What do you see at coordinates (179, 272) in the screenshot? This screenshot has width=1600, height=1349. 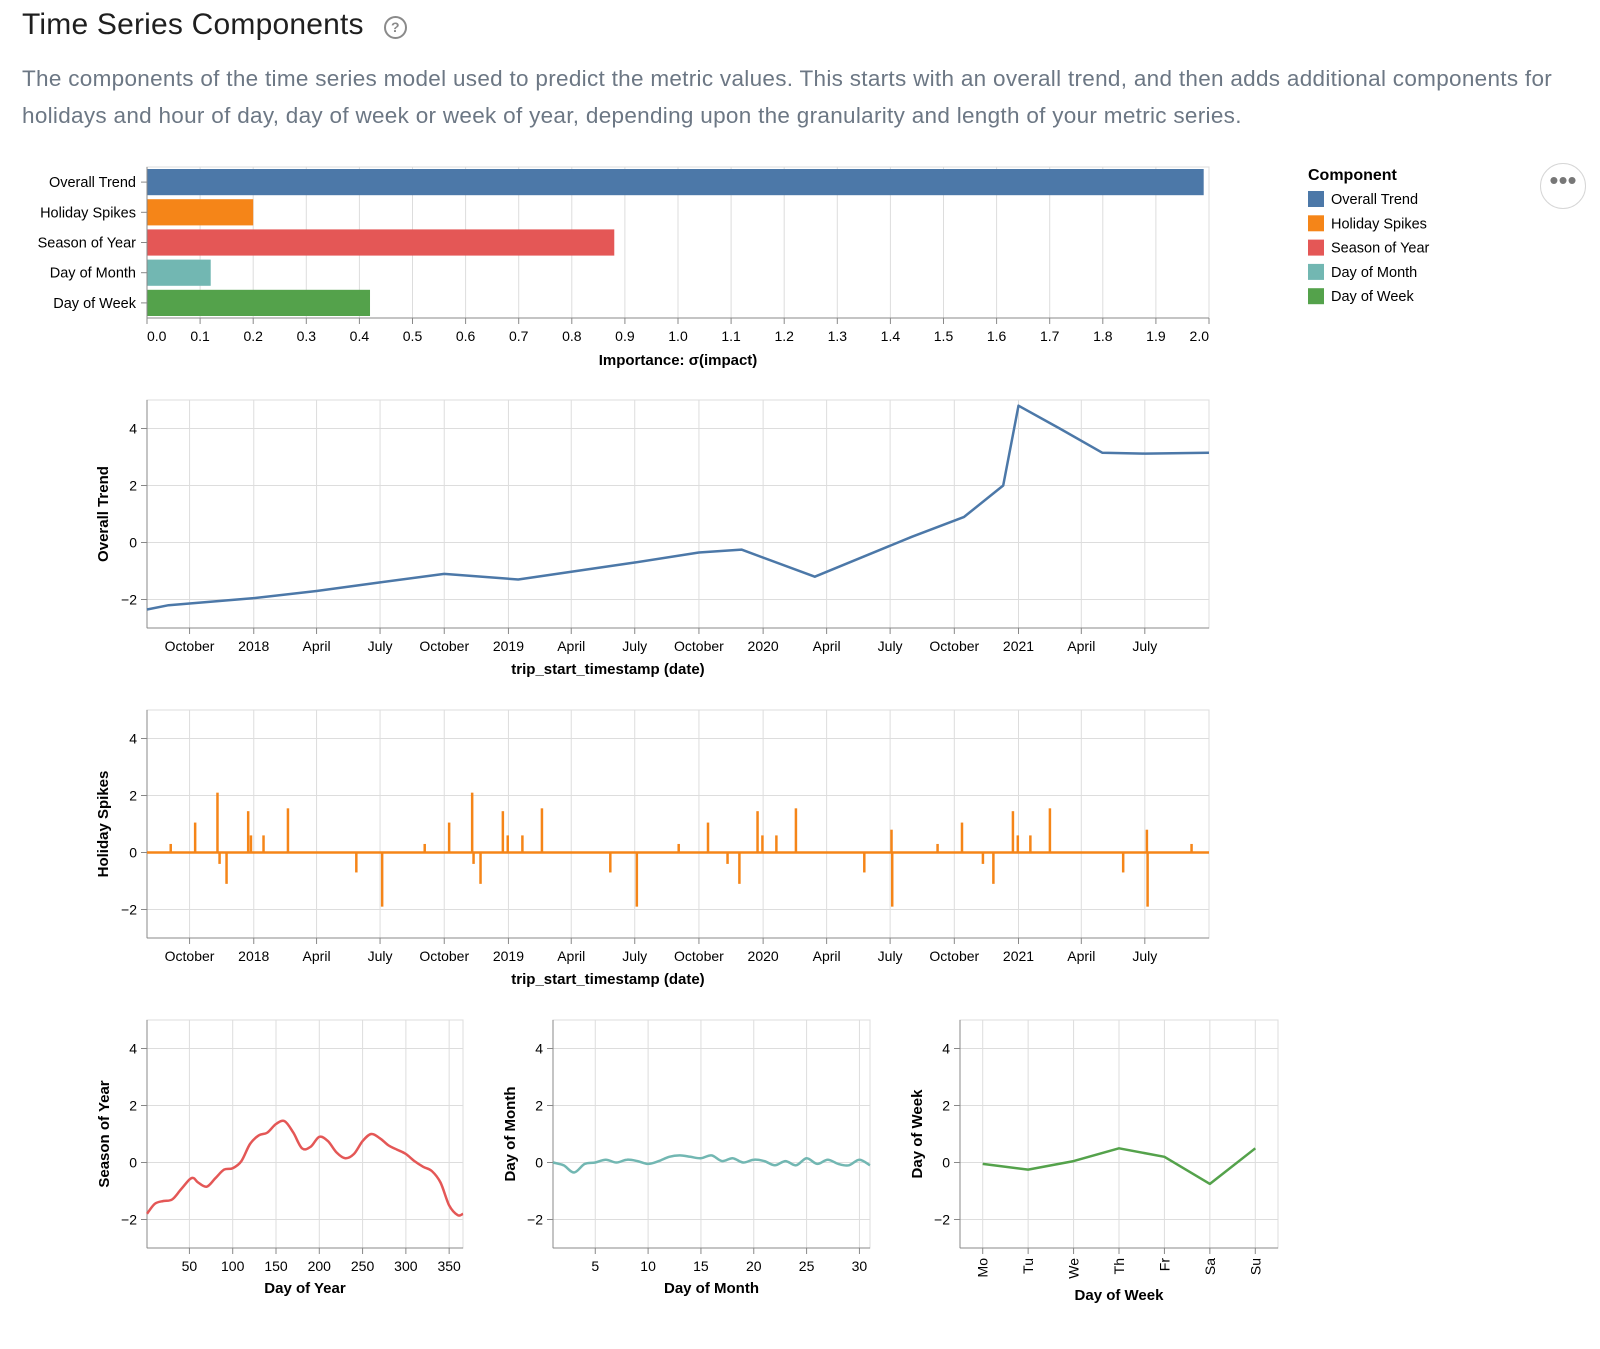 I see `bar-day-of-month` at bounding box center [179, 272].